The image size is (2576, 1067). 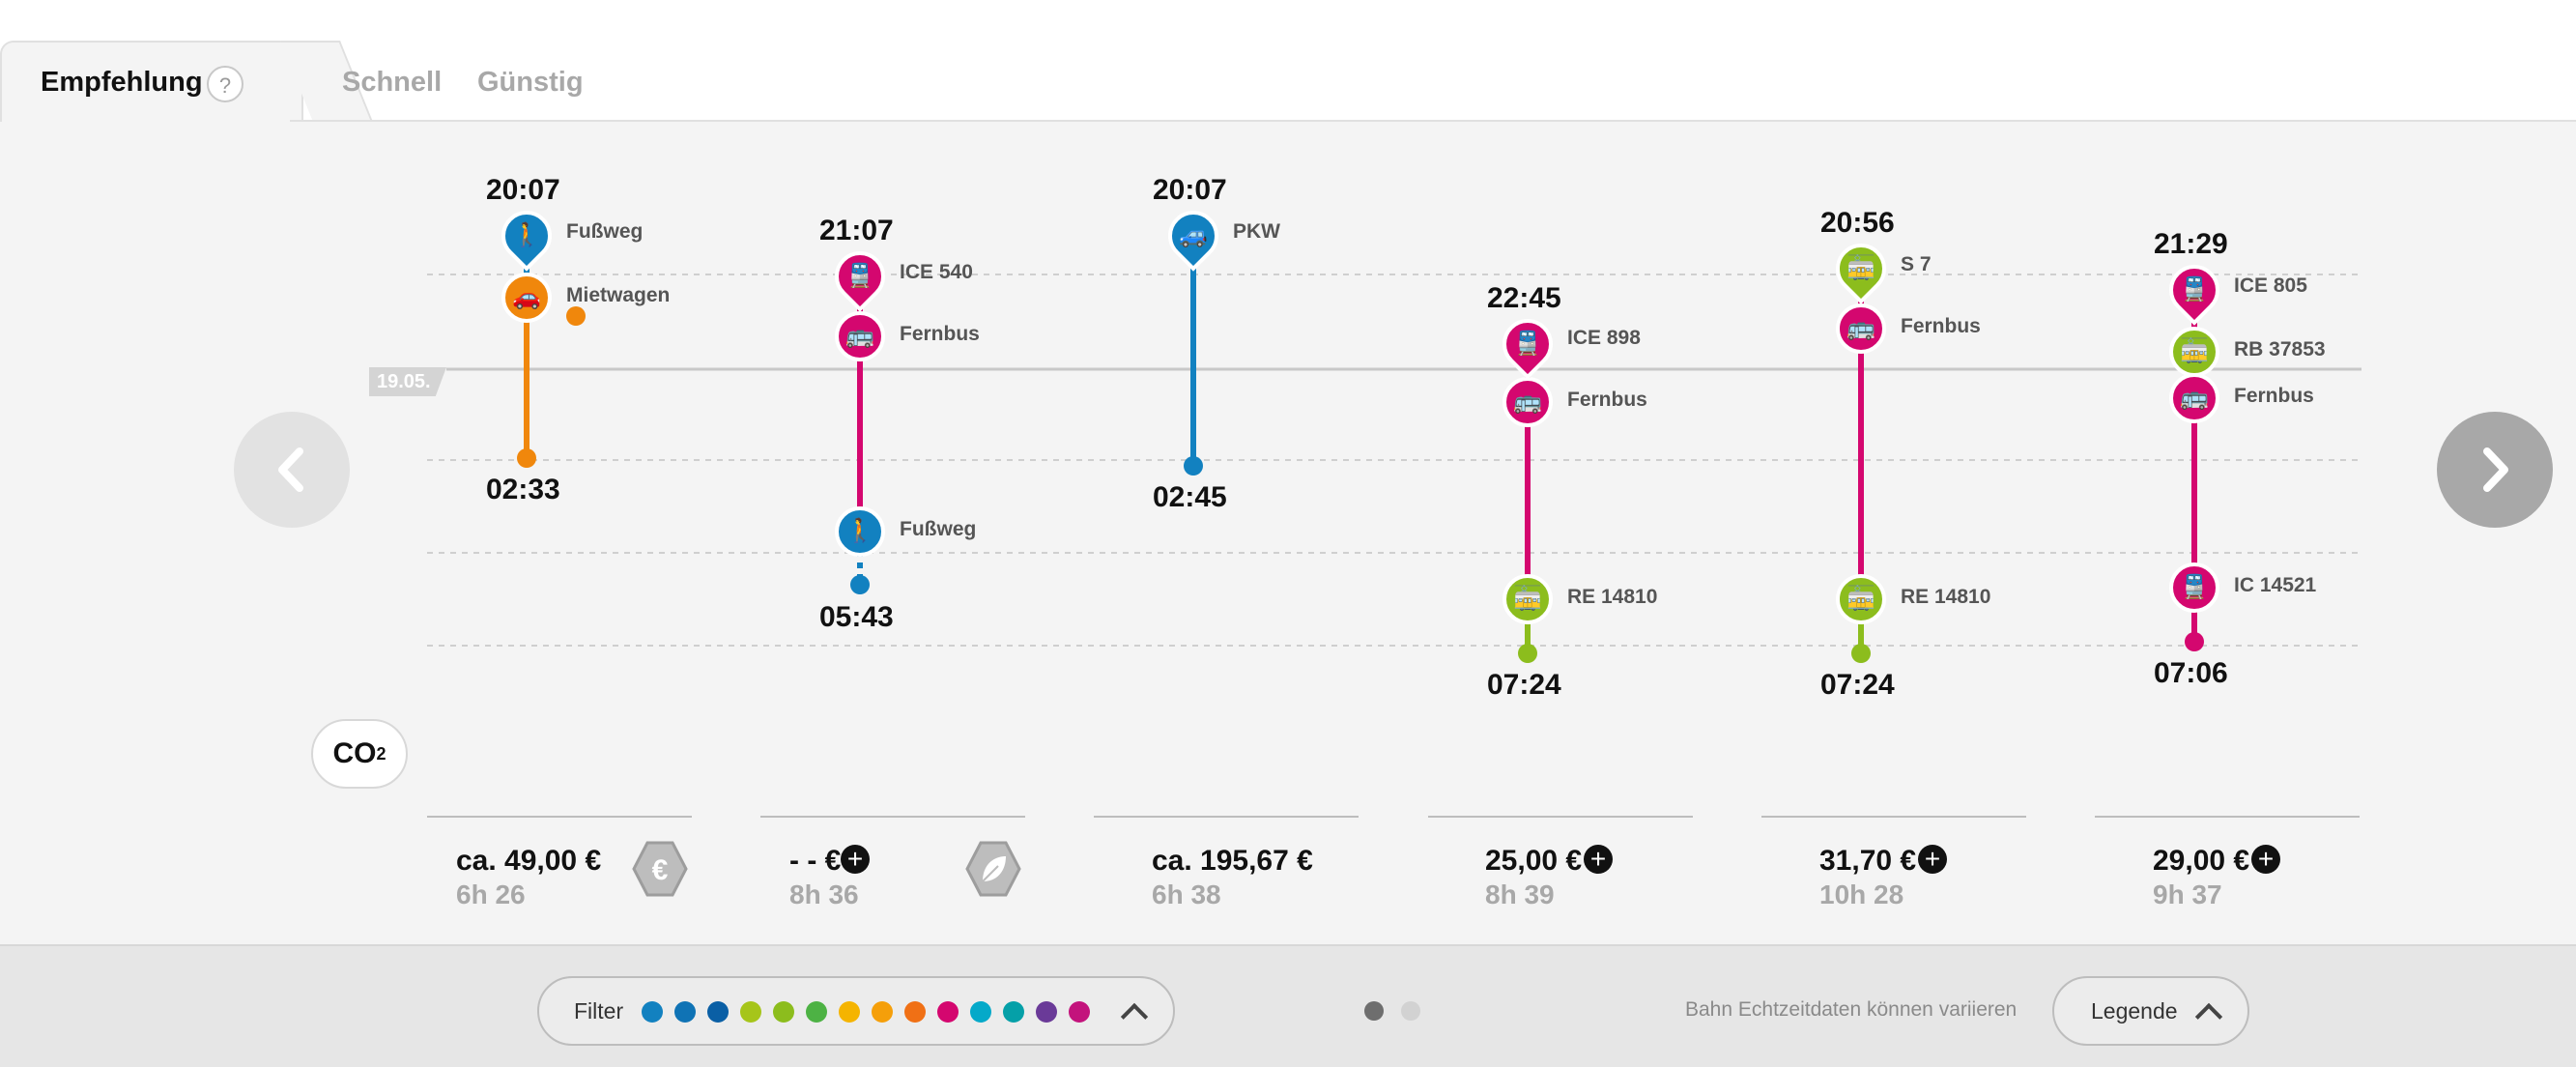 I want to click on tab-bar: Empfehlung ? Schnell Günstig, so click(x=1288, y=62).